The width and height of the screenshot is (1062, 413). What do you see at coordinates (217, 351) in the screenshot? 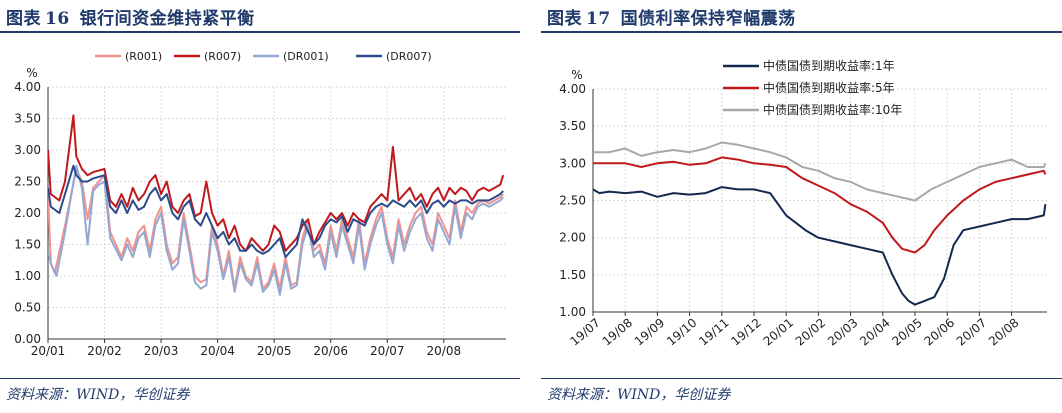
I see `chart16-xtick-label-3: 20/04` at bounding box center [217, 351].